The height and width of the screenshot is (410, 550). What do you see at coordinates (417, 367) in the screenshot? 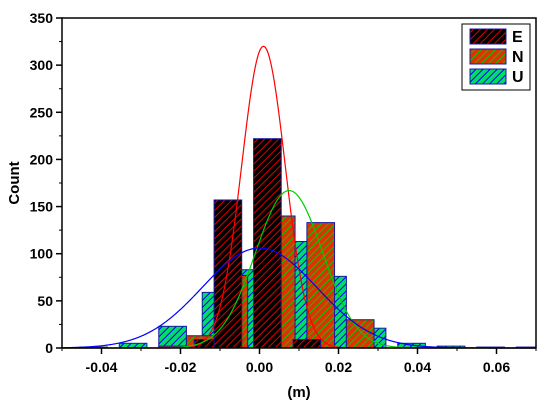
I see `x-tick-label: 0.04` at bounding box center [417, 367].